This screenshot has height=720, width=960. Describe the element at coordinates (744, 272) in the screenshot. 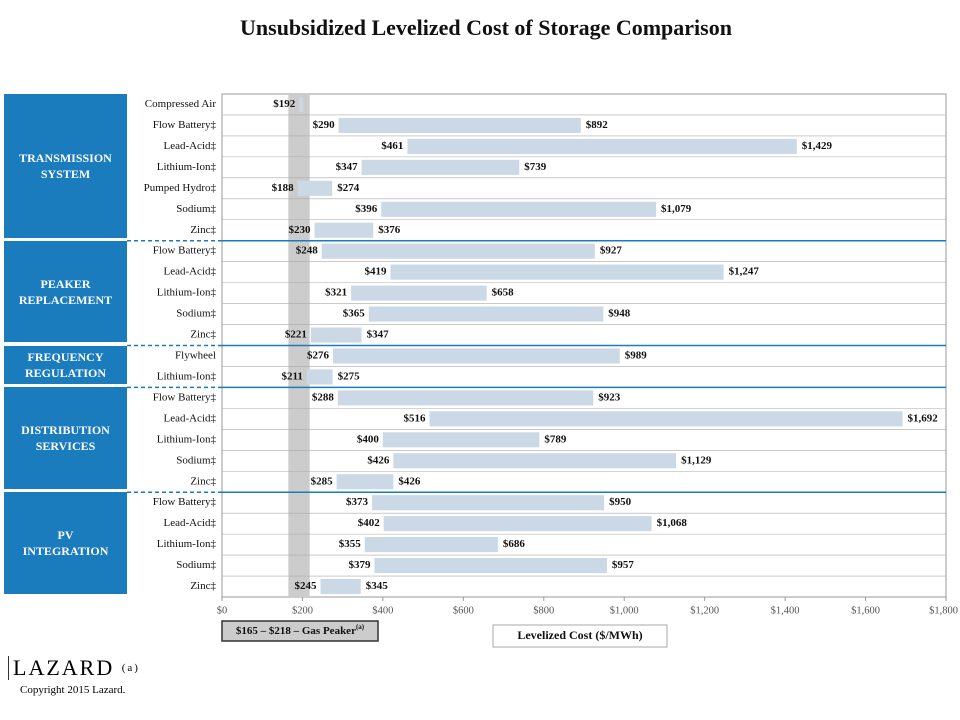

I see `value-label: $1,247` at that location.